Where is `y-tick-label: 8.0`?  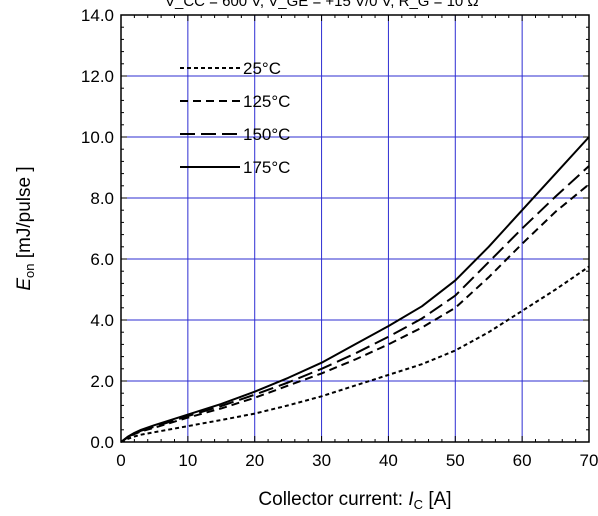 y-tick-label: 8.0 is located at coordinates (102, 198).